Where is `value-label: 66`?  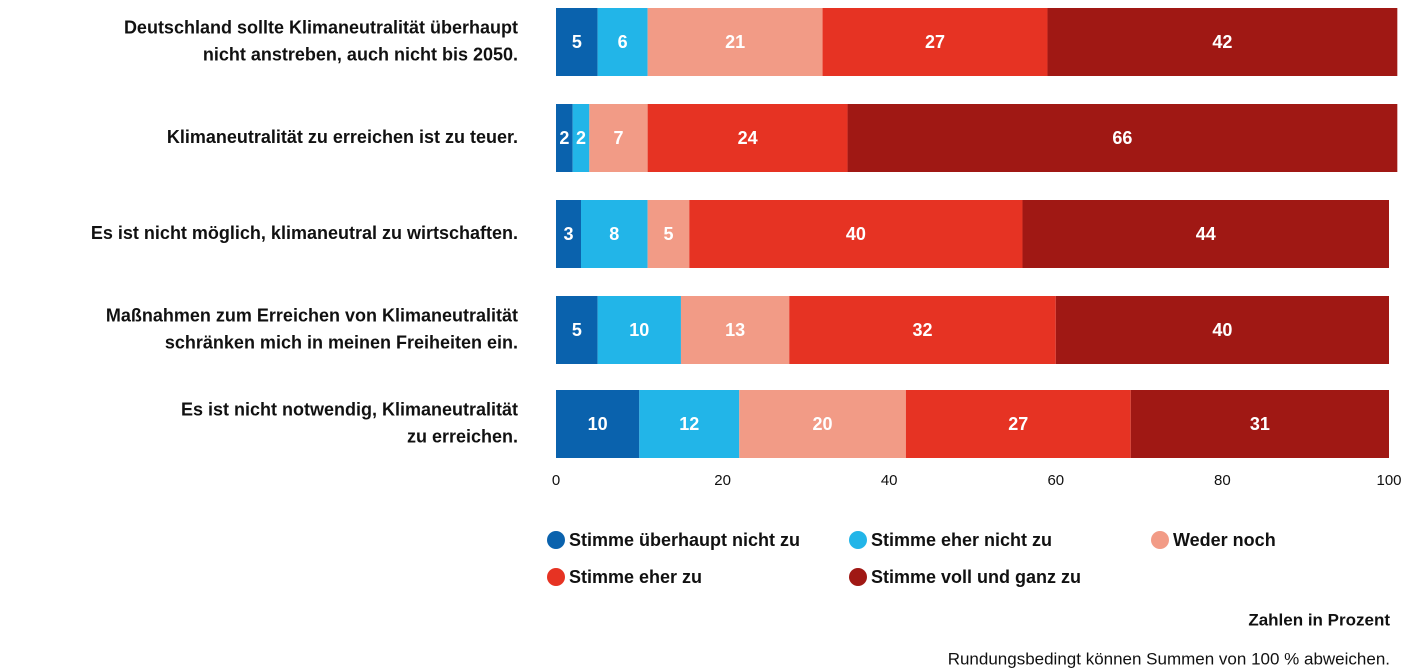 value-label: 66 is located at coordinates (1122, 138).